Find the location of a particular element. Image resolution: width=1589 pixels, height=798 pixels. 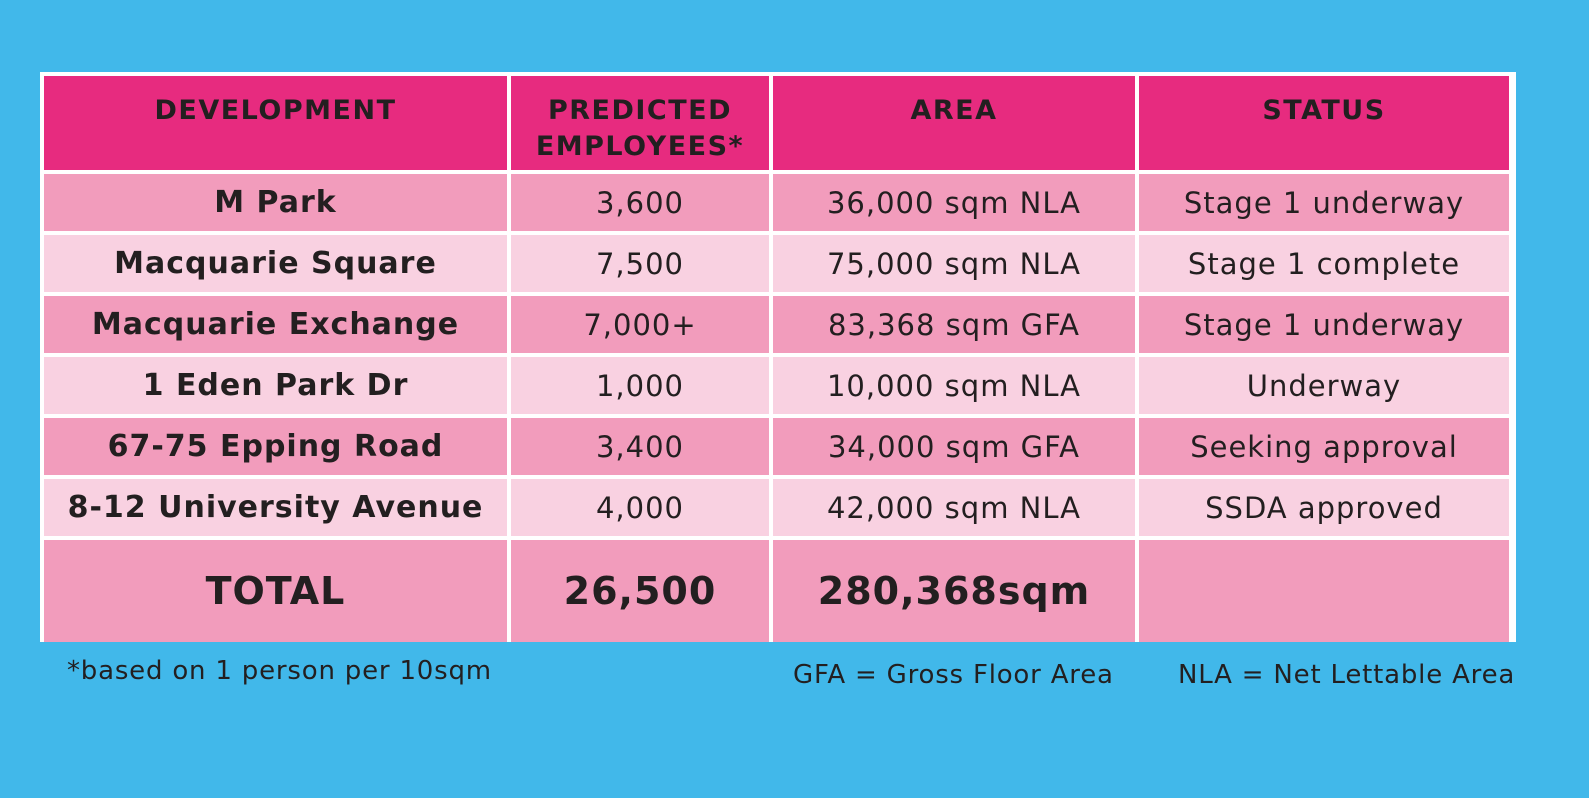

footnote-nla: NLA = Net Lettable Area is located at coordinates (1347, 675).